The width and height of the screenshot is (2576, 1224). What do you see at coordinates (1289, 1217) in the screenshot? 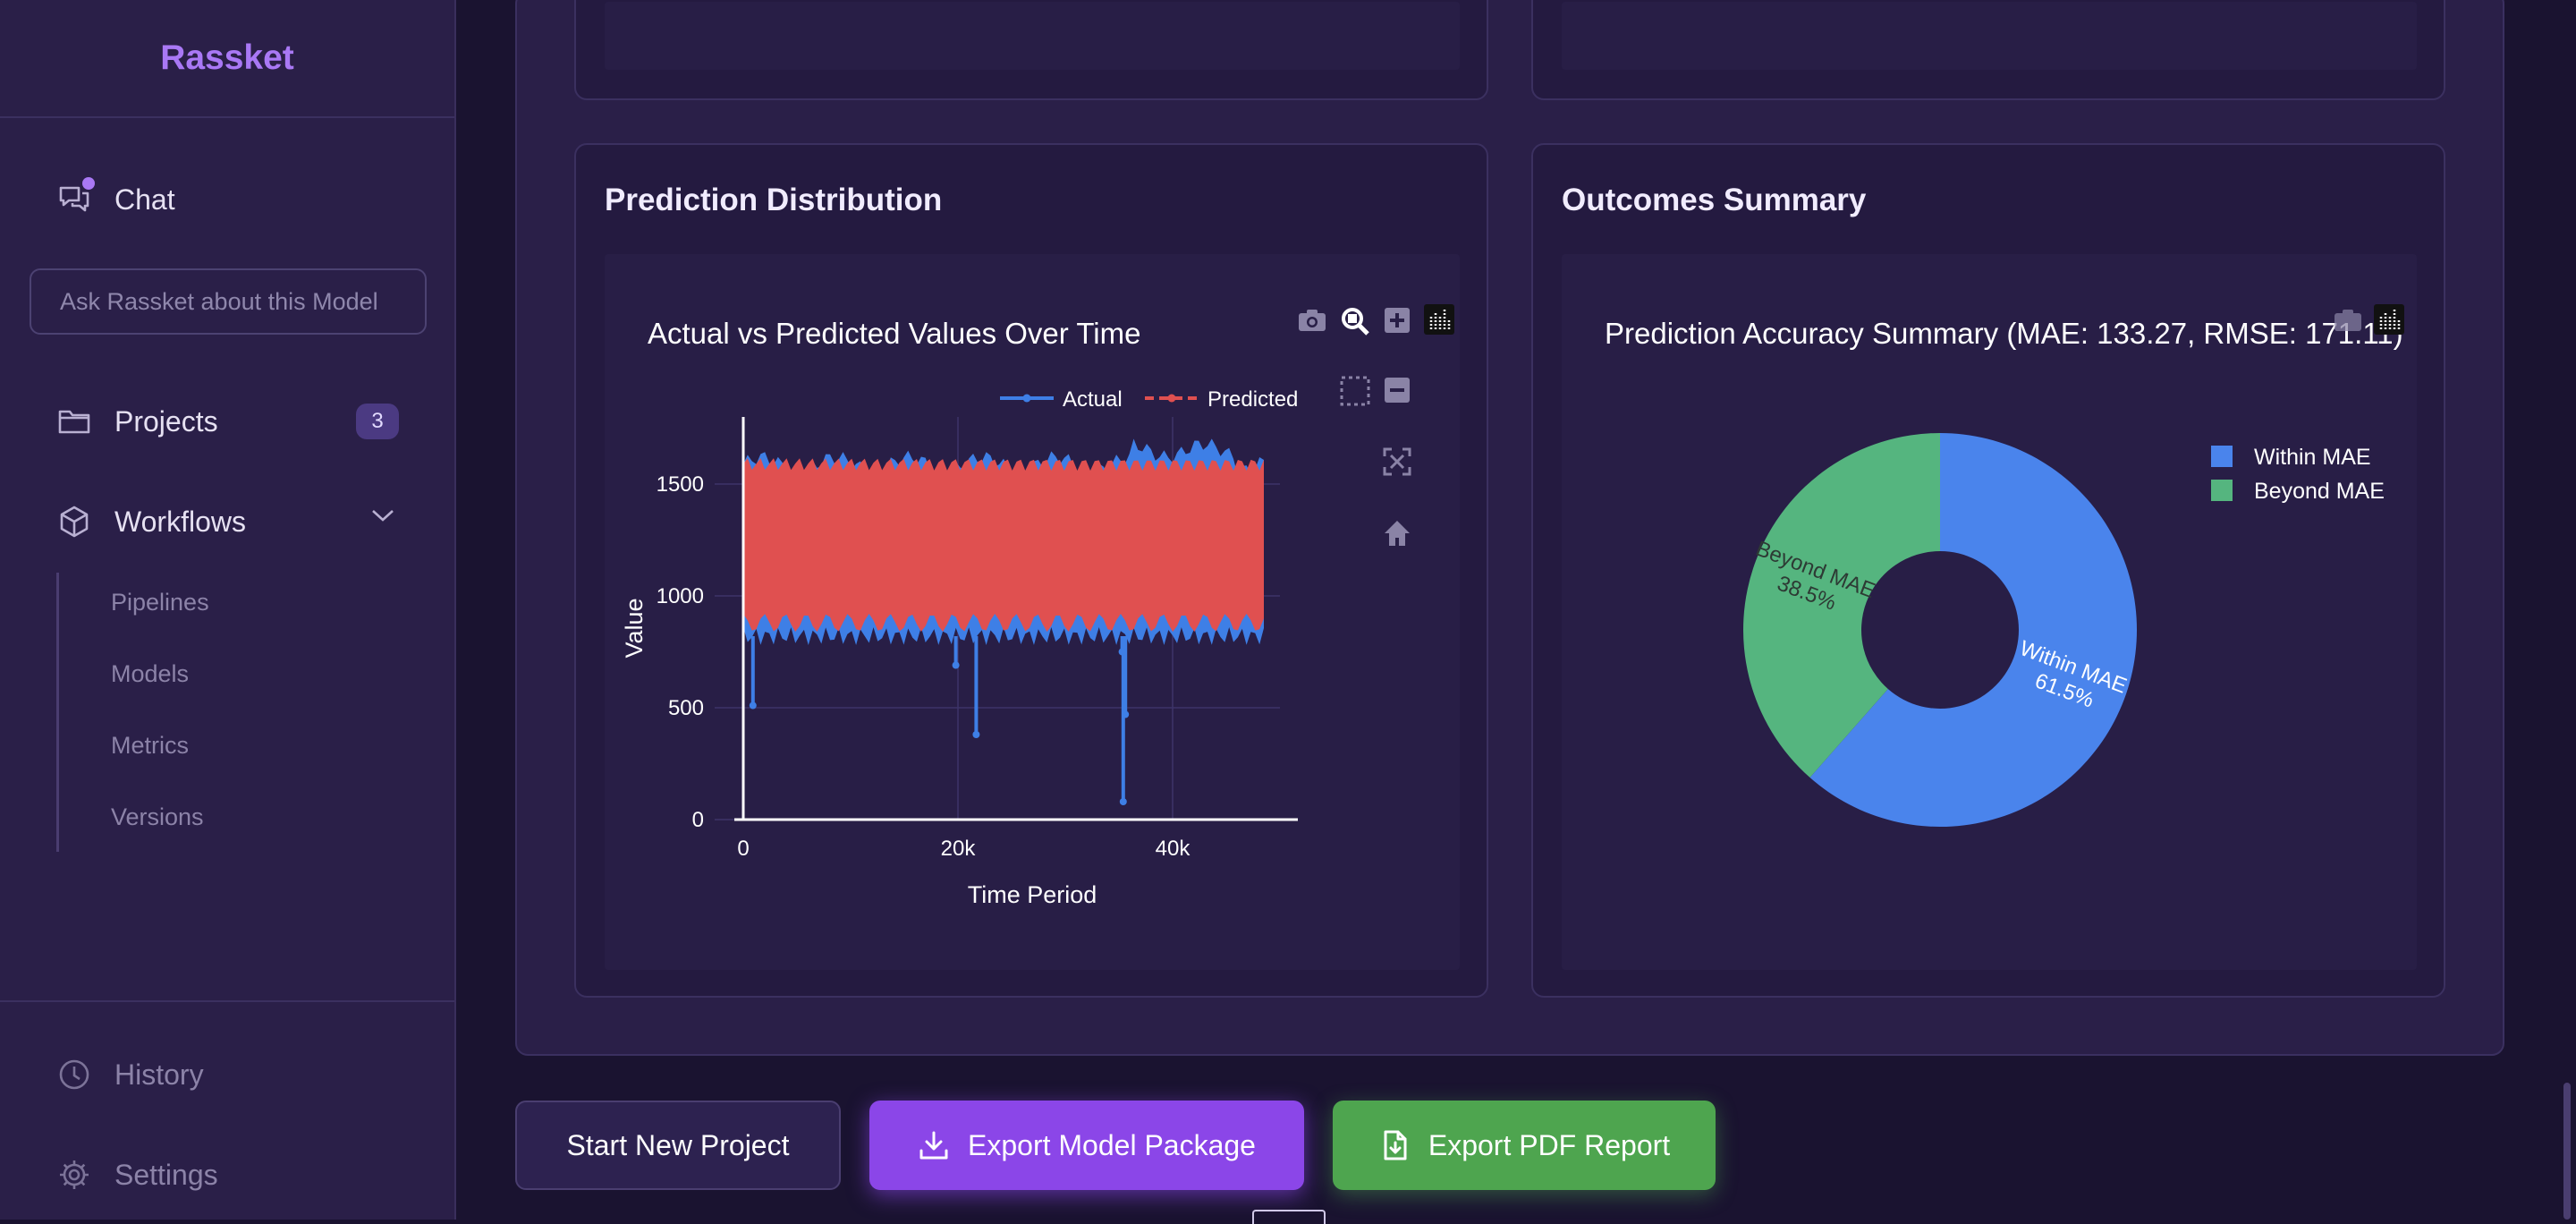
I see `bottom-handle` at bounding box center [1289, 1217].